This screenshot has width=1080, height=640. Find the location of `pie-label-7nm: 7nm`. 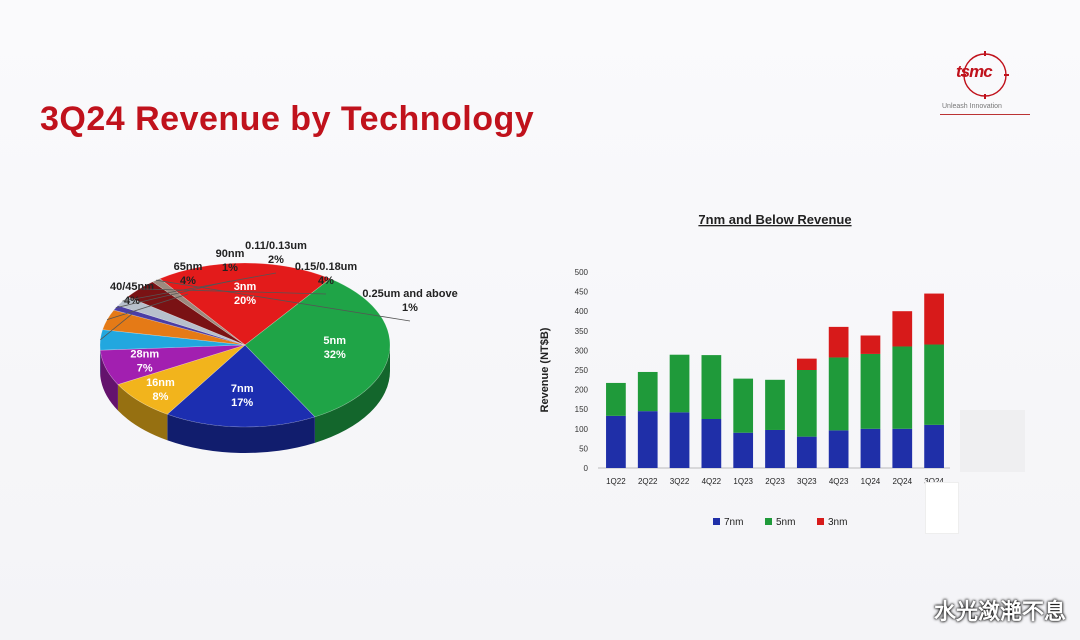

pie-label-7nm: 7nm is located at coordinates (242, 389).